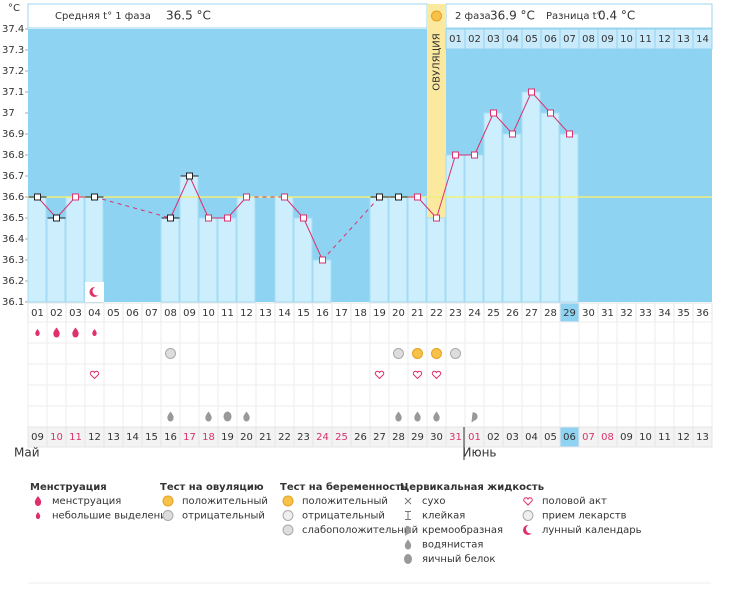  Describe the element at coordinates (531, 313) in the screenshot. I see `day-label: 27` at that location.